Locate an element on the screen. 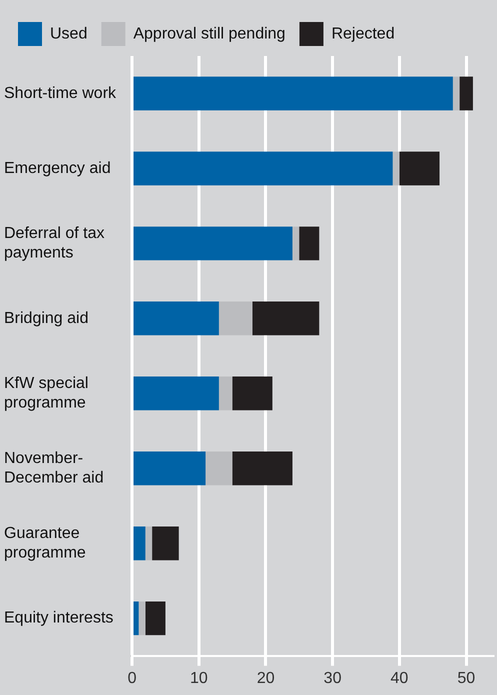 Image resolution: width=497 pixels, height=695 pixels. y-tick-label: Deferral of tax payments is located at coordinates (54, 243).